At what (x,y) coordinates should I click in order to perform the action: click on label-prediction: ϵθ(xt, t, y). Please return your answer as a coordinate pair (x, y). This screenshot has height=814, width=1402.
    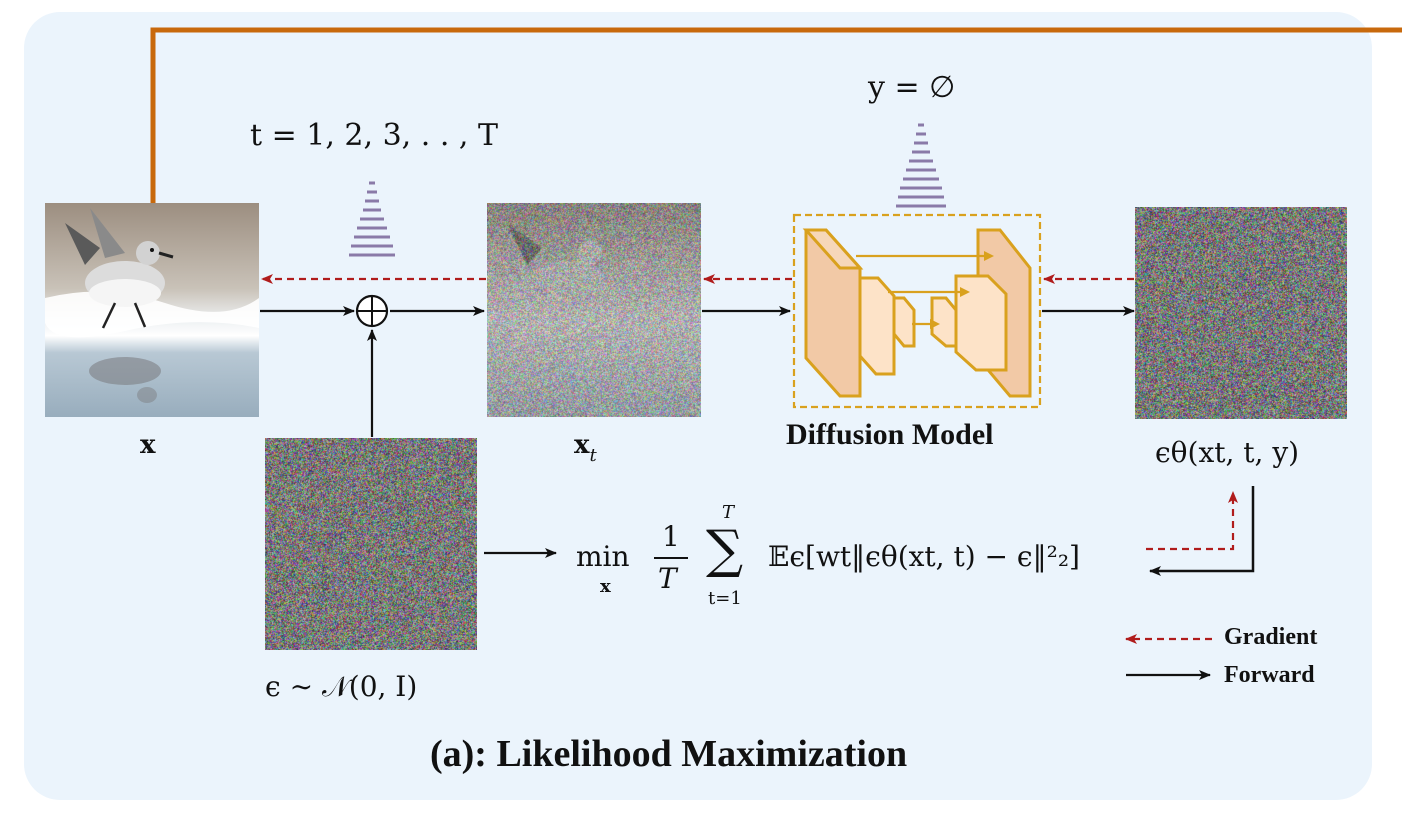
    Looking at the image, I should click on (1227, 452).